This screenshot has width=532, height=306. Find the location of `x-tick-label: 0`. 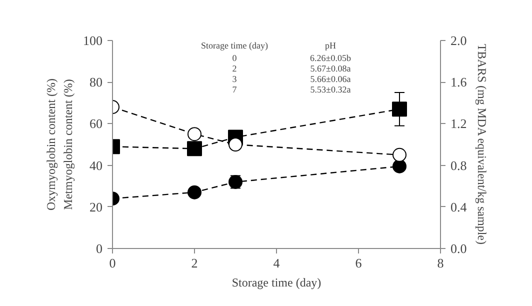

x-tick-label: 0 is located at coordinates (112, 263).